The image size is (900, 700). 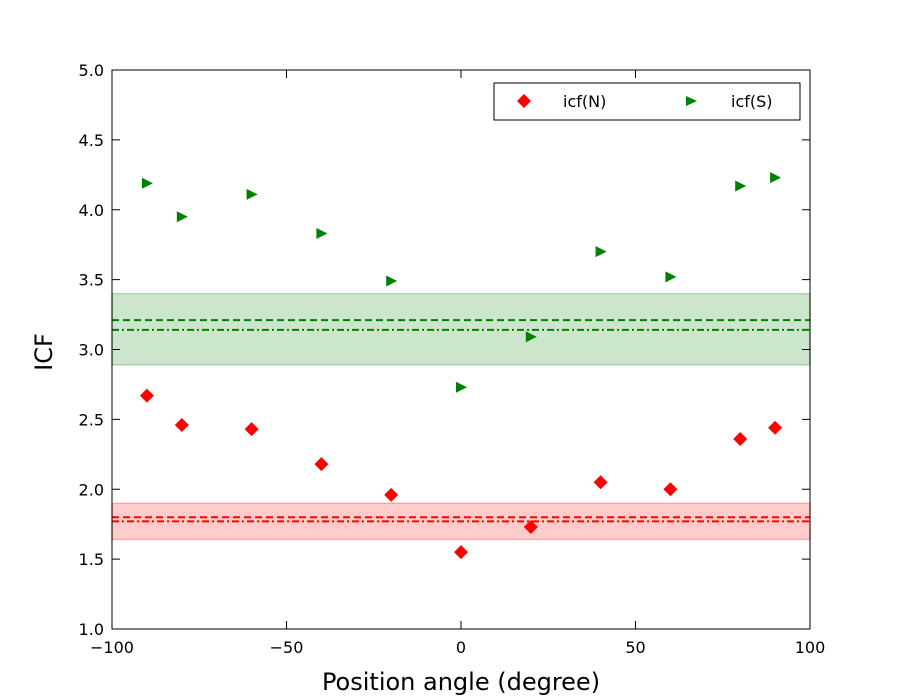 I want to click on y-tick-label: 2.0, so click(x=91, y=489).